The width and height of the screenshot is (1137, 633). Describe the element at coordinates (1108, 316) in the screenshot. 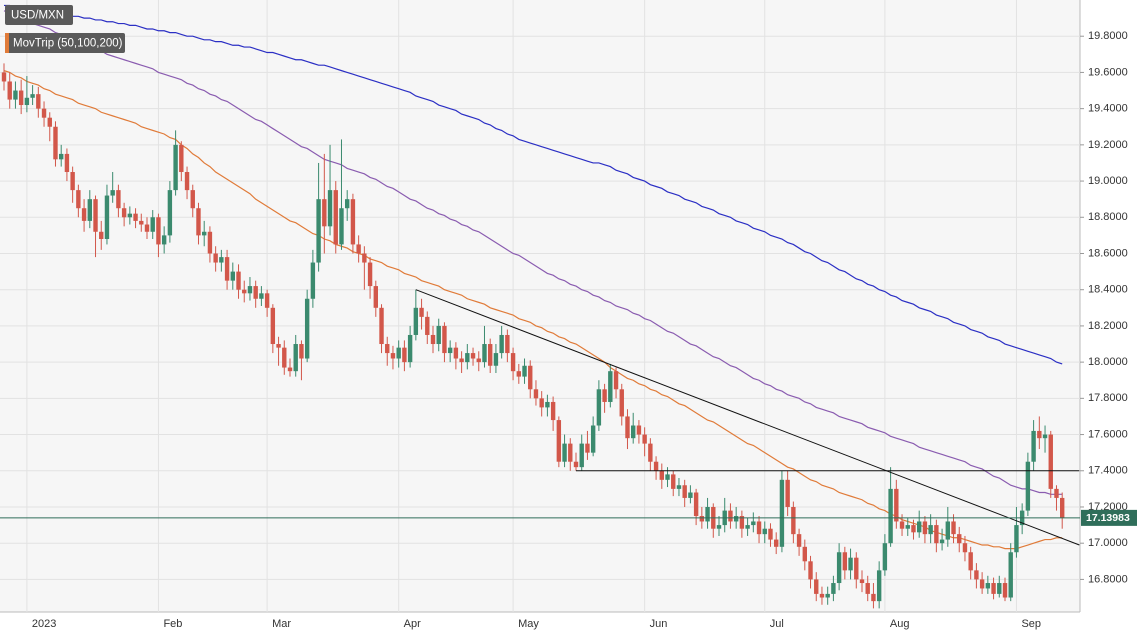

I see `axis-background` at that location.